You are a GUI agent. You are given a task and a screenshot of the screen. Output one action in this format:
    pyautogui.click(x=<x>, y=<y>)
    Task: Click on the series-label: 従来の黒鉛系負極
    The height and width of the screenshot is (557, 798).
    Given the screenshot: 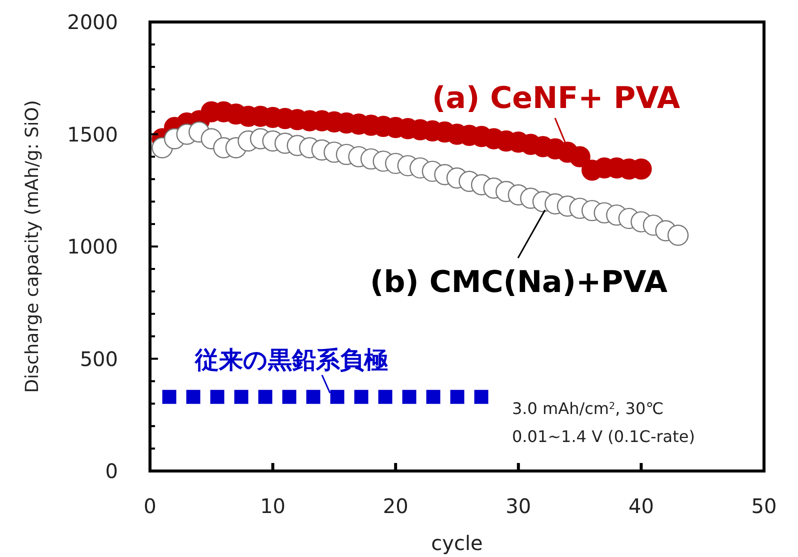 What is the action you would take?
    pyautogui.click(x=291, y=360)
    